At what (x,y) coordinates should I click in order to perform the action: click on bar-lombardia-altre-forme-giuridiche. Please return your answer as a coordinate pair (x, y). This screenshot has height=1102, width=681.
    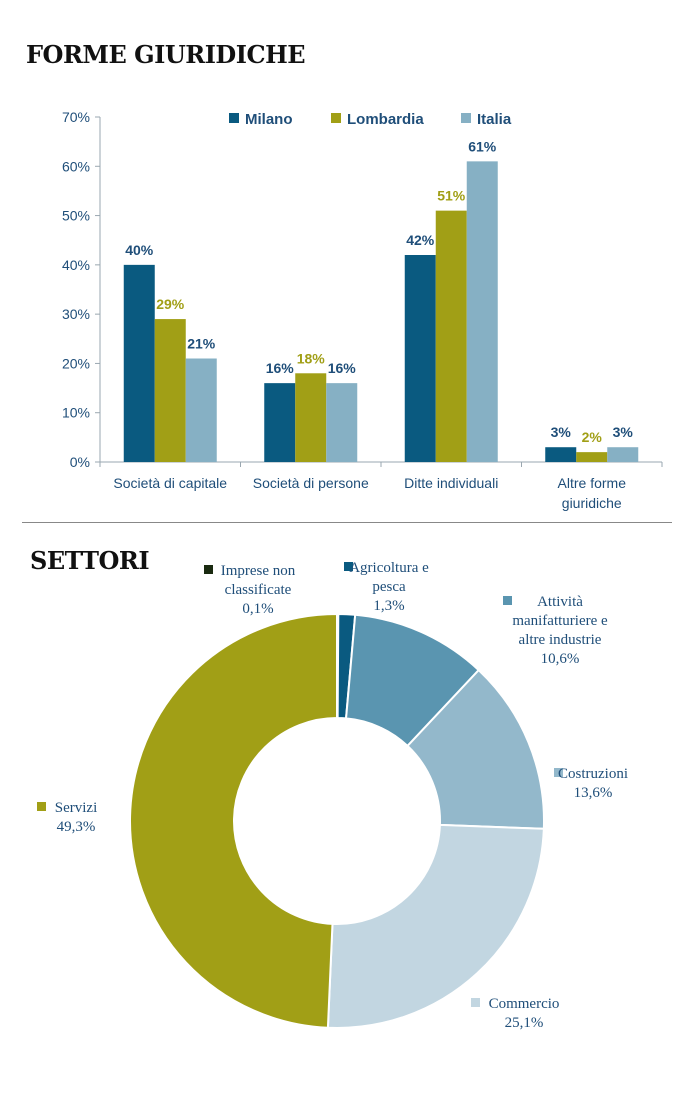
    Looking at the image, I should click on (592, 457).